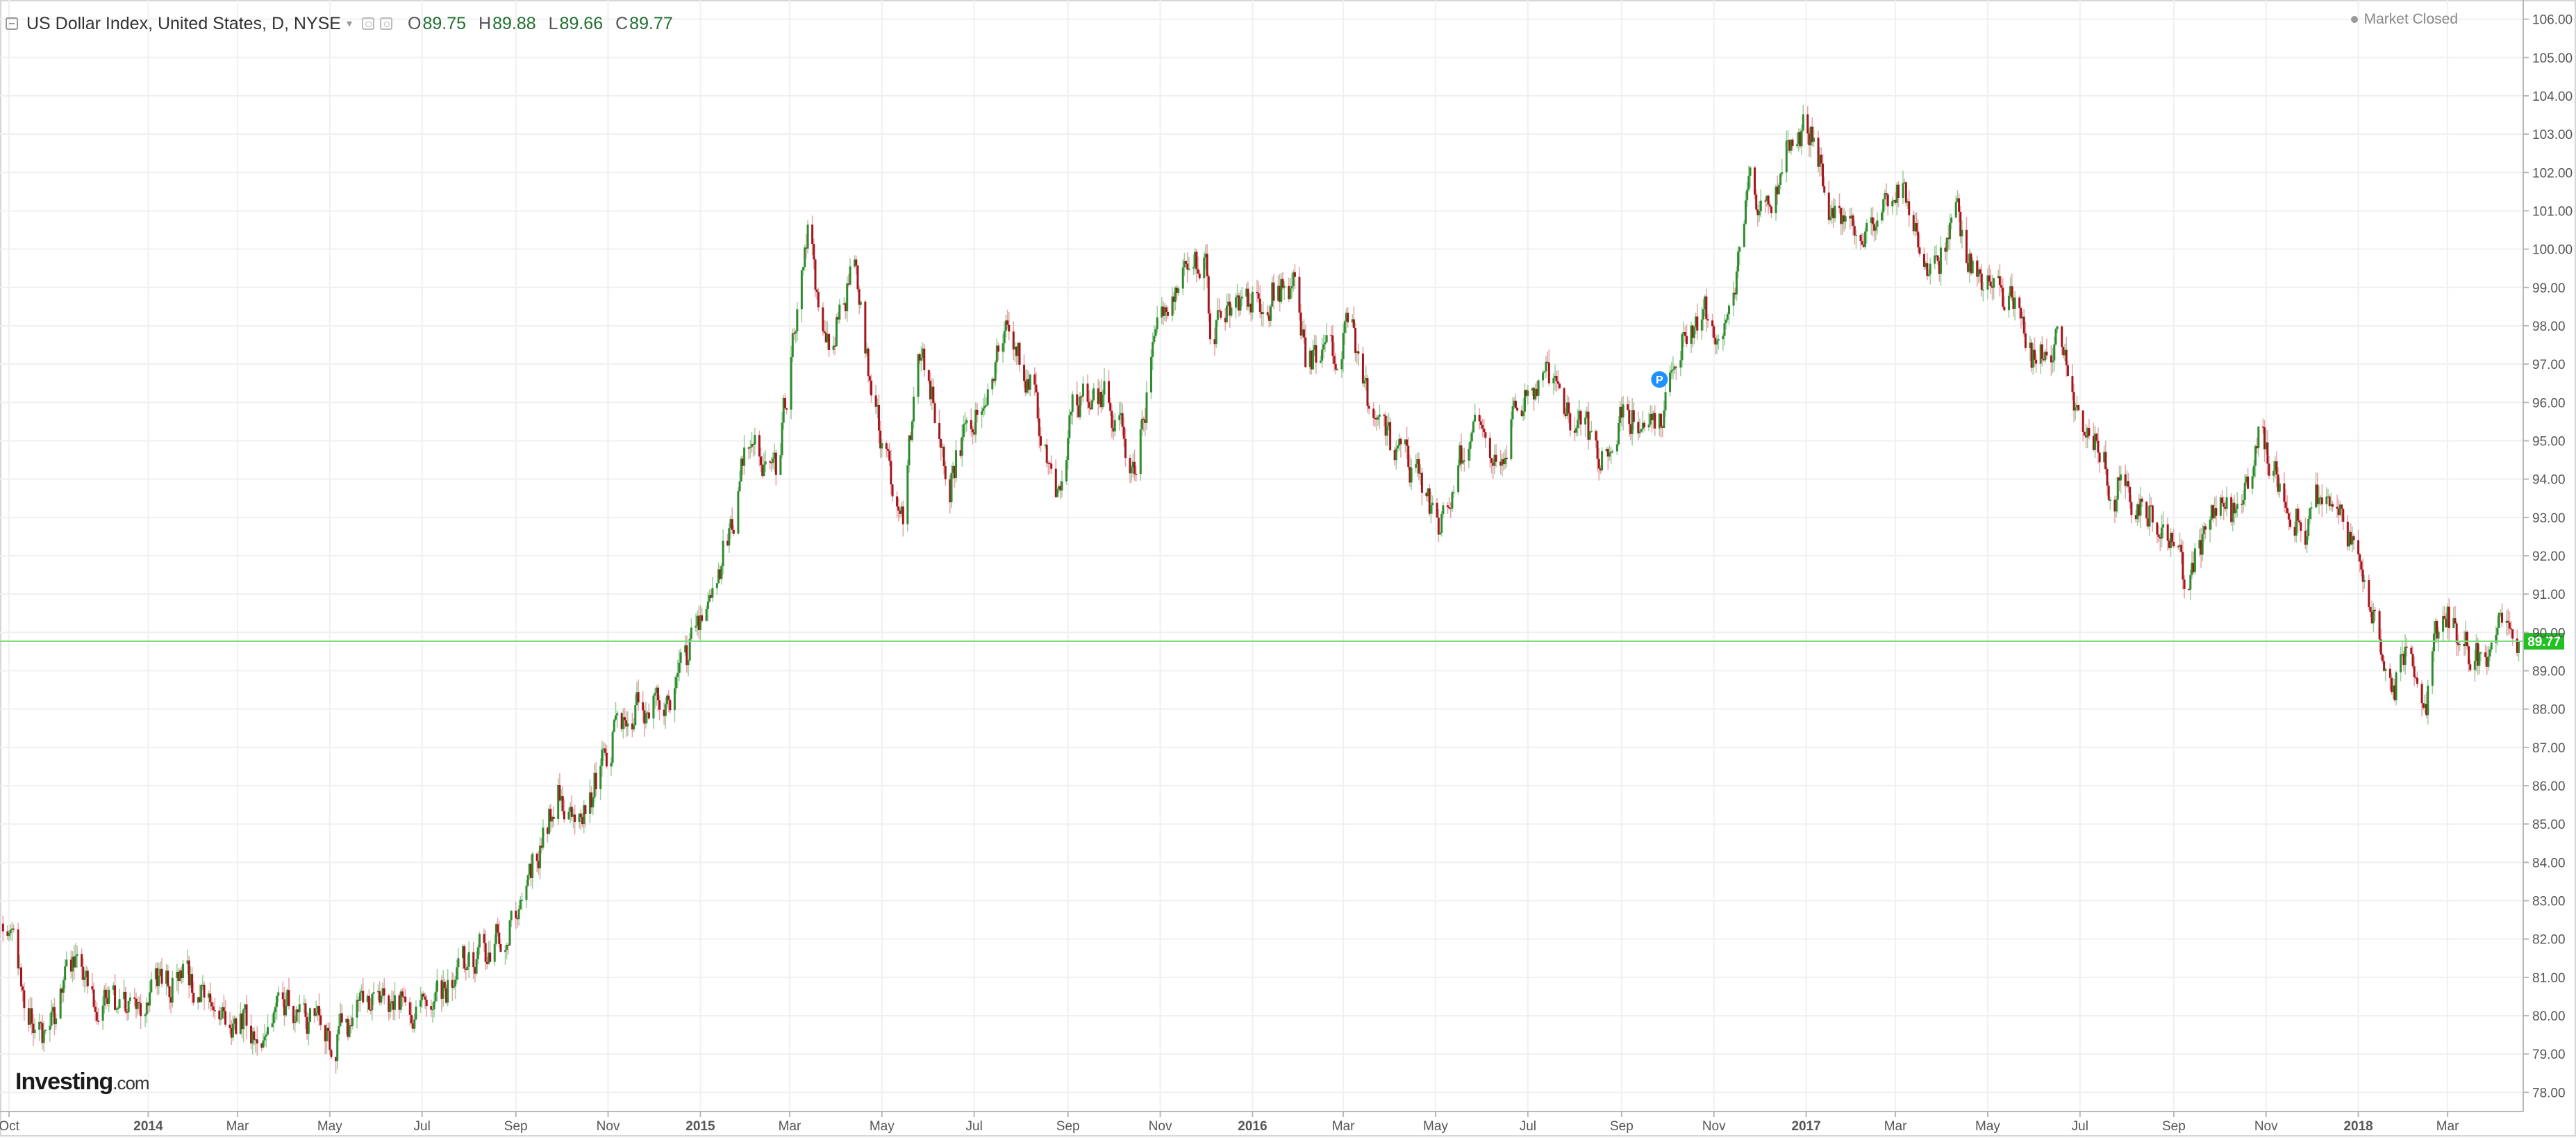  I want to click on low-value: 89.66, so click(581, 23).